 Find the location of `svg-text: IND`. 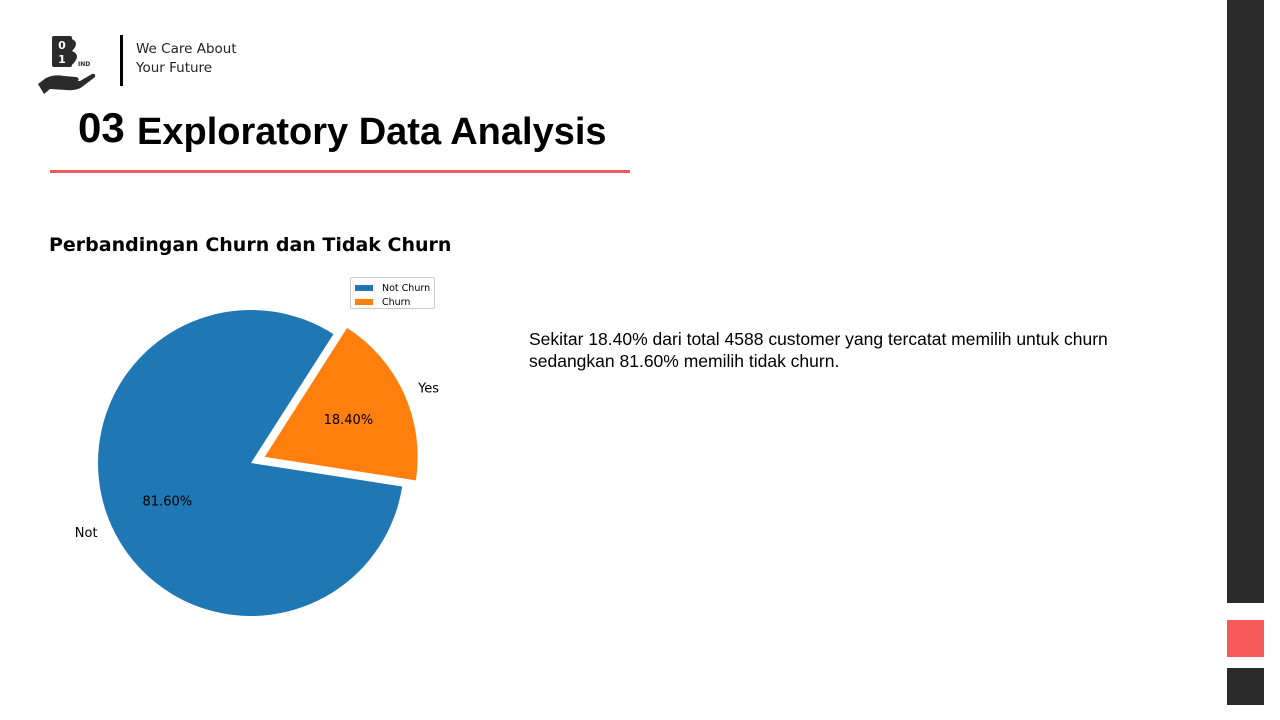

svg-text: IND is located at coordinates (84, 64).